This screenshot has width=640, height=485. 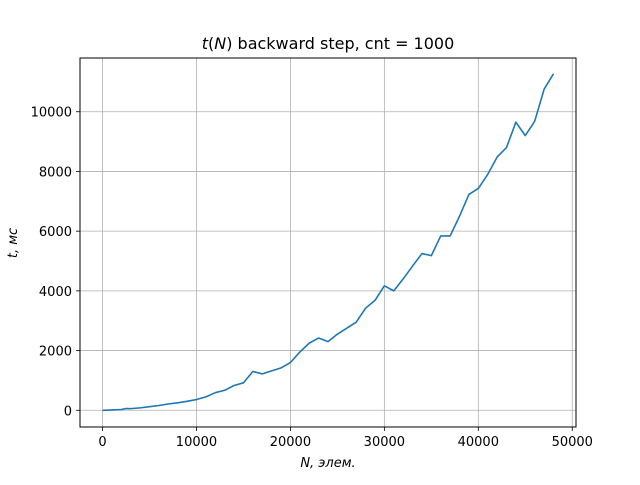 I want to click on x-axis-label: N, элем., so click(x=327, y=463).